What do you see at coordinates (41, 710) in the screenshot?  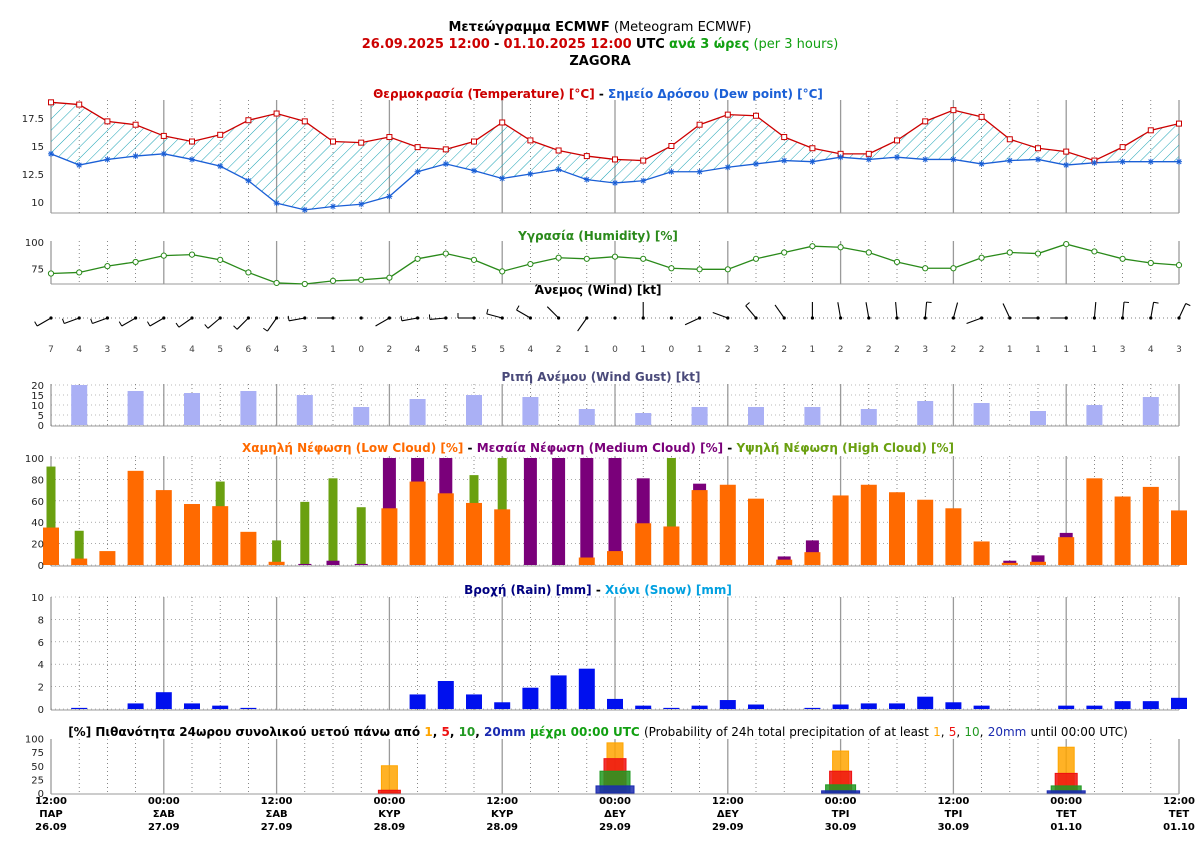 I see `rain-ytick: 0` at bounding box center [41, 710].